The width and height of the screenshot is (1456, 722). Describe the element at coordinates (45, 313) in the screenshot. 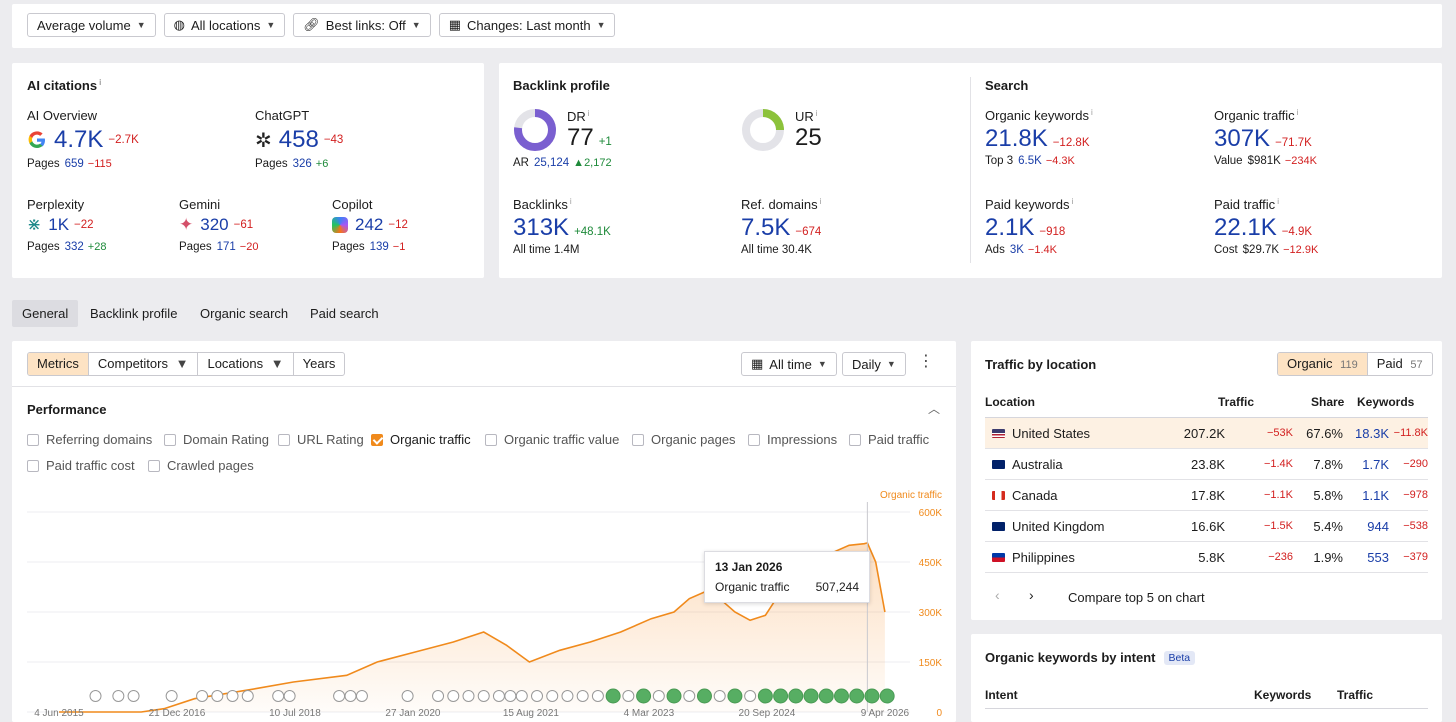

I see `tab-general: General` at that location.